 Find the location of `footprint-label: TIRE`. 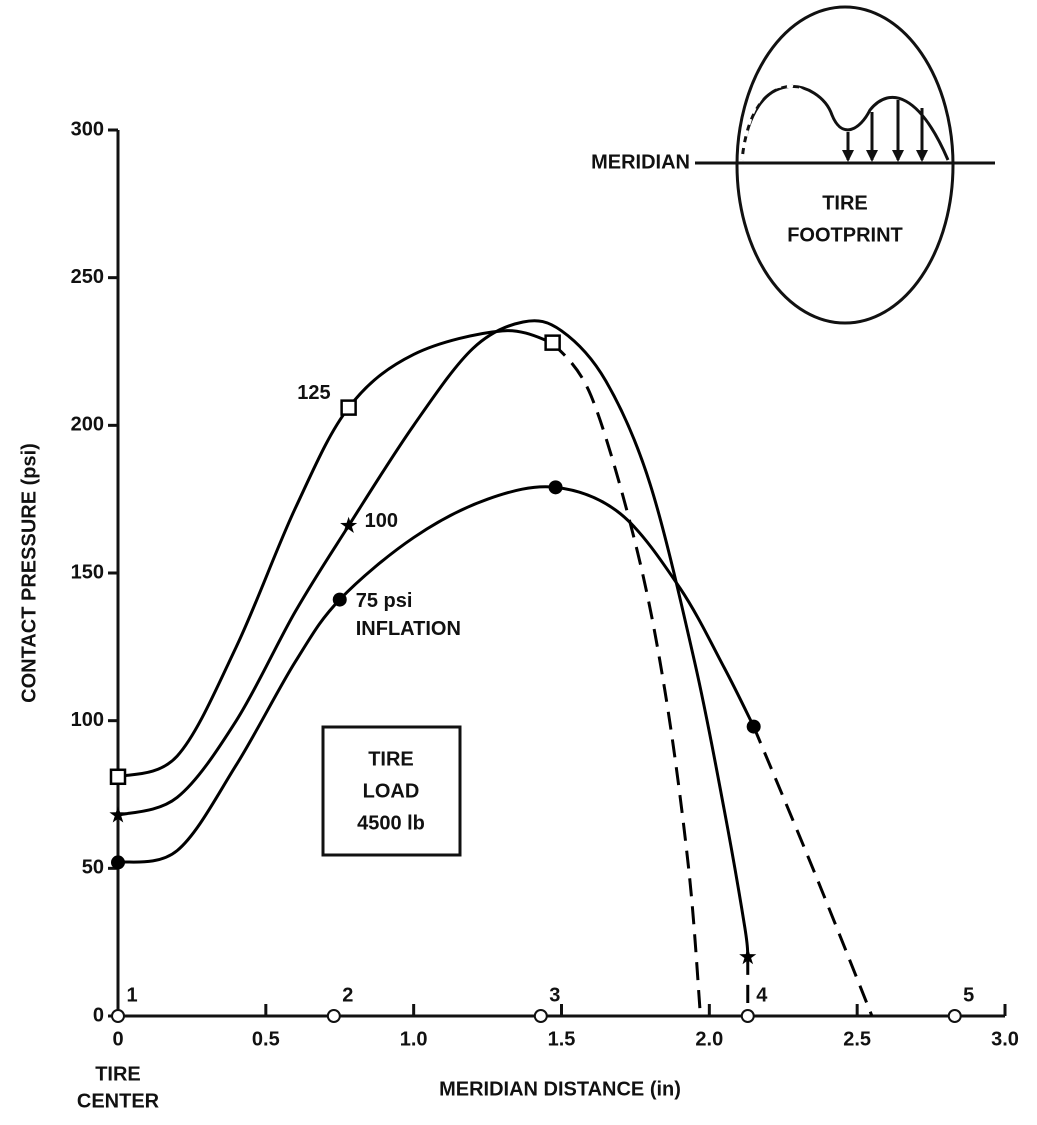

footprint-label: TIRE is located at coordinates (845, 203).